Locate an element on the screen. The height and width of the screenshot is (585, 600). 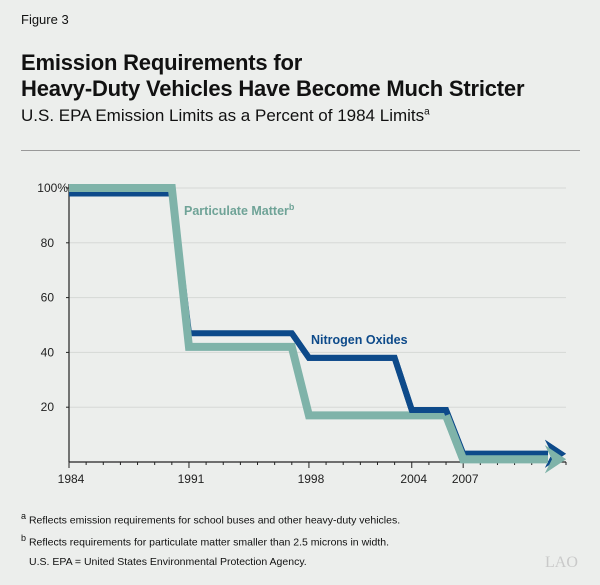
series-line-particulate-matter-overlay is located at coordinates (495, 438).